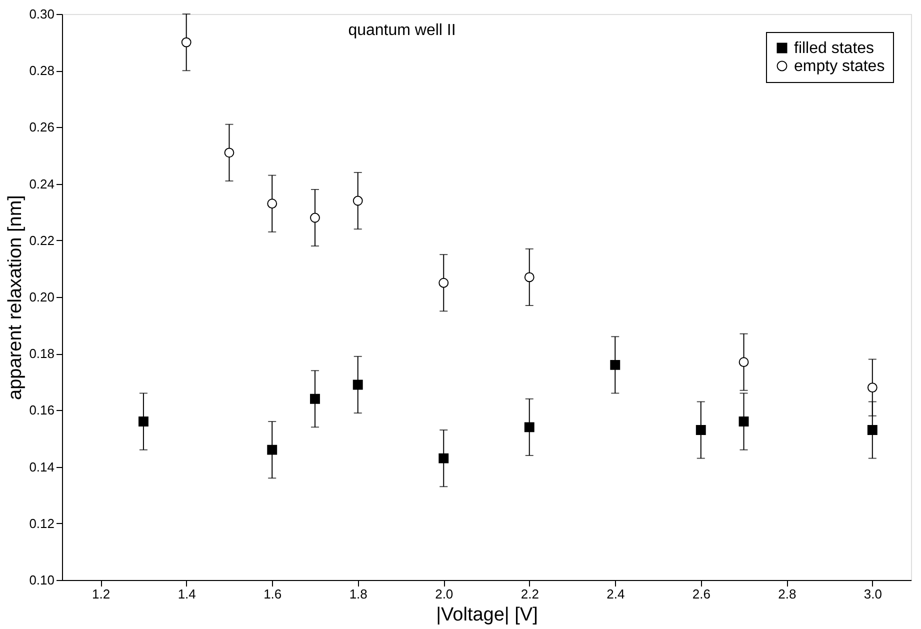  Describe the element at coordinates (187, 594) in the screenshot. I see `x-tick-label: 1.4` at that location.